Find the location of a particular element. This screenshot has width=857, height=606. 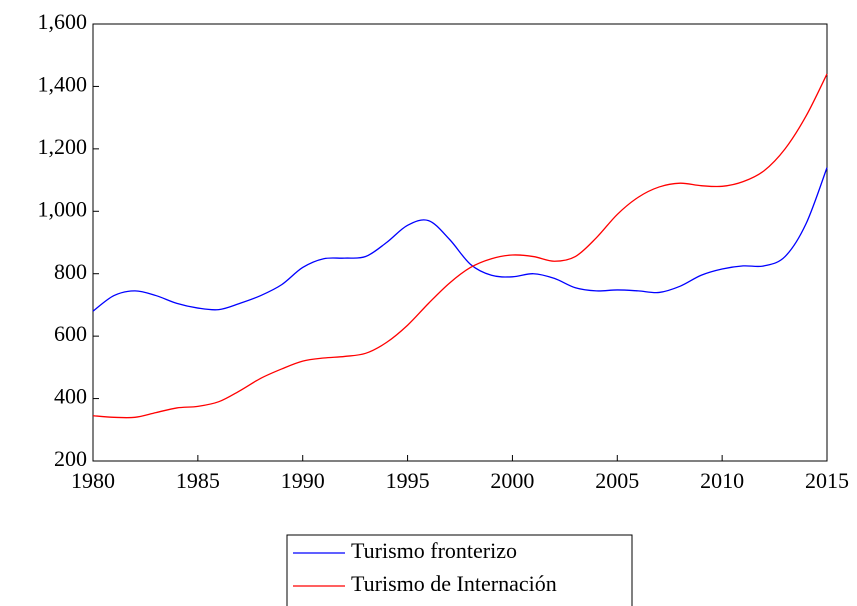

x-tick-label: 2010 is located at coordinates (722, 480).